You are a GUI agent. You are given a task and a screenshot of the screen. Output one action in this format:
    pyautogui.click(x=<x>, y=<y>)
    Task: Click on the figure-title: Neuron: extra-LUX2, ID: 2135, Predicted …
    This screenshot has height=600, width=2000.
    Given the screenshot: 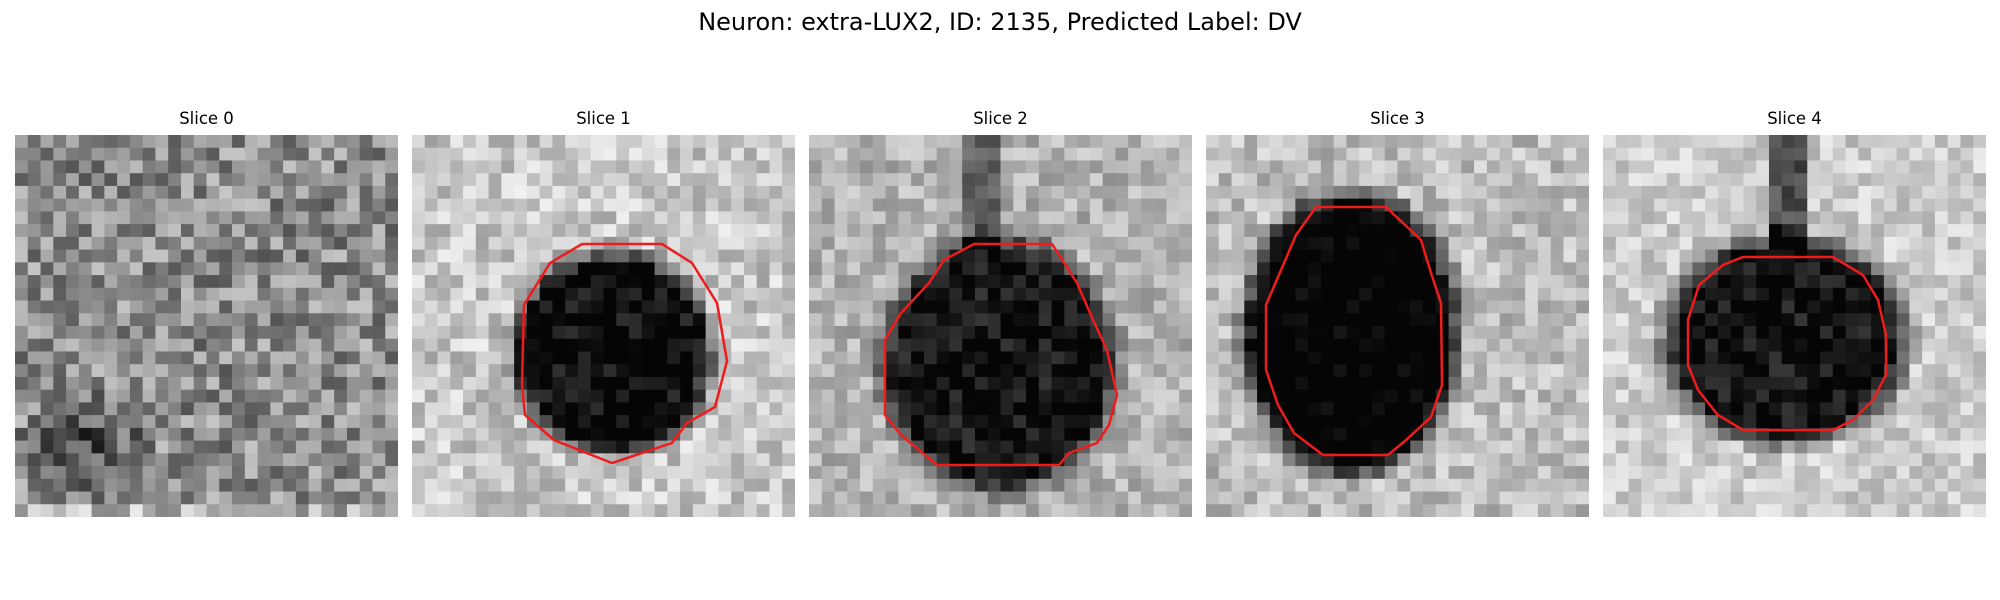 What is the action you would take?
    pyautogui.click(x=1000, y=22)
    